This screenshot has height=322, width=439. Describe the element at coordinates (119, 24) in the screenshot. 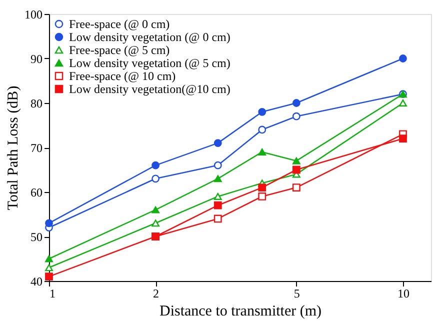

I see `legend-label: Free-space (@ 0 cm)` at that location.